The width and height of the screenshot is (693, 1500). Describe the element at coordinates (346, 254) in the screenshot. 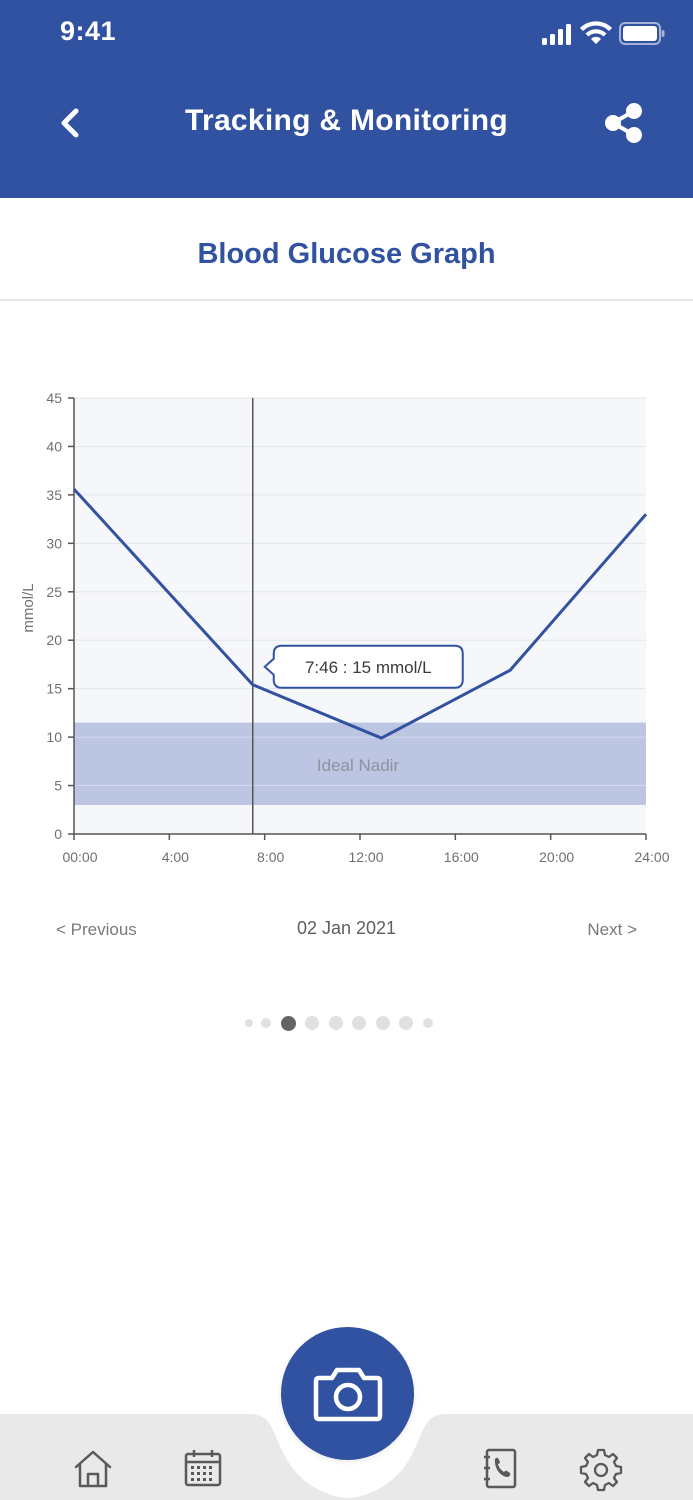

I see `graph-title: Blood Glucose Graph` at that location.